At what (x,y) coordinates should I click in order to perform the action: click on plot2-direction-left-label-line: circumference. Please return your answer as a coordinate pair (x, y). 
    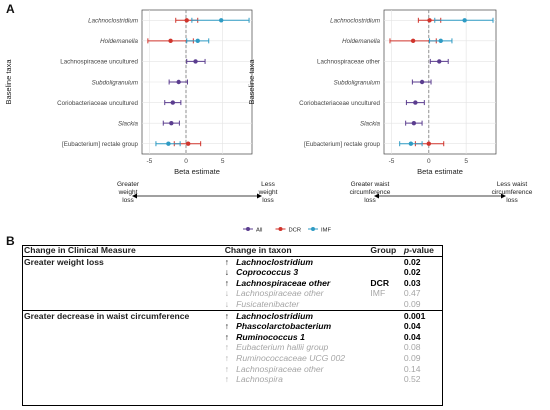
    Looking at the image, I should click on (370, 192).